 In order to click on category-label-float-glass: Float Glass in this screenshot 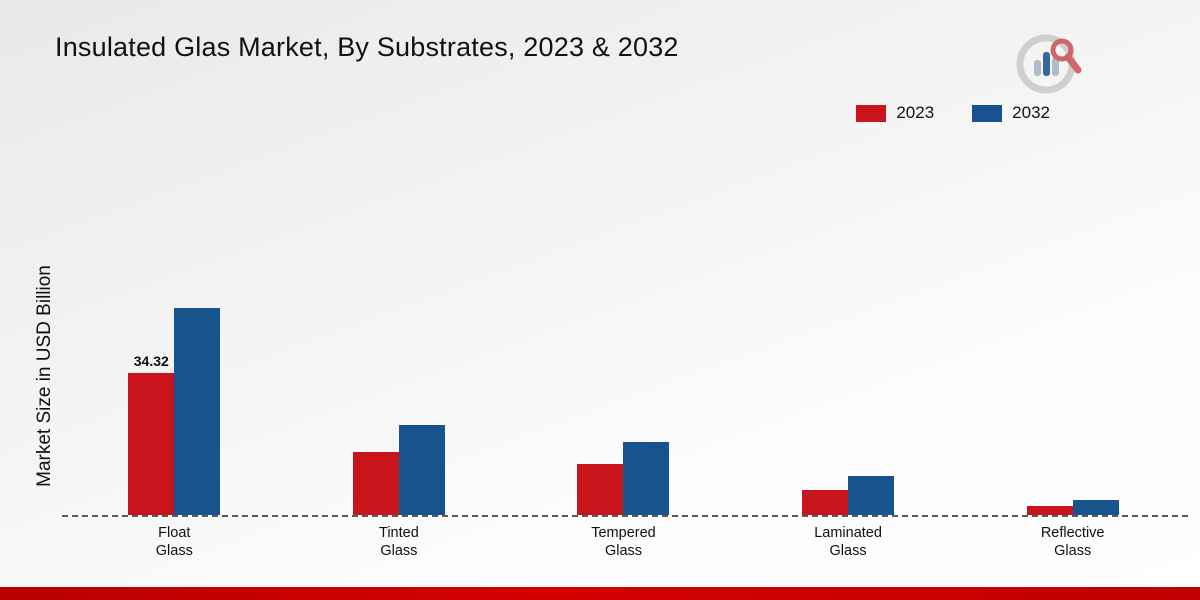, I will do `click(174, 542)`.